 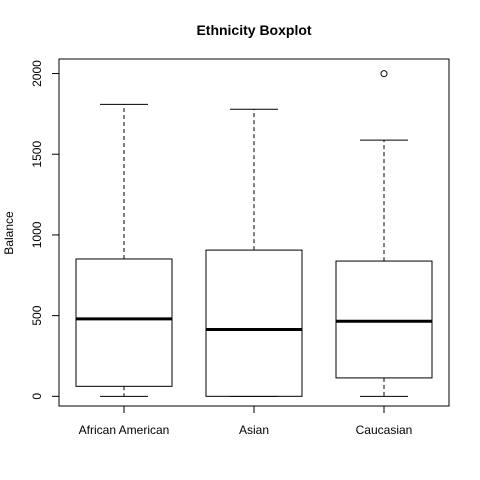 I want to click on y-tick-label: 1500, so click(x=37, y=154).